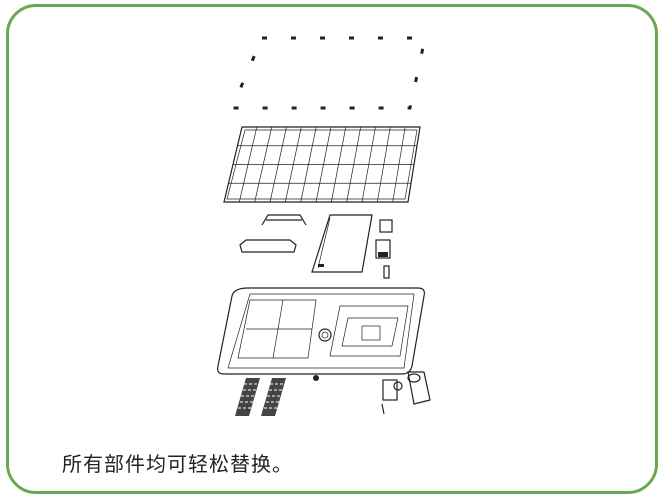 The height and width of the screenshot is (498, 664). Describe the element at coordinates (321, 331) in the screenshot. I see `housing` at that location.